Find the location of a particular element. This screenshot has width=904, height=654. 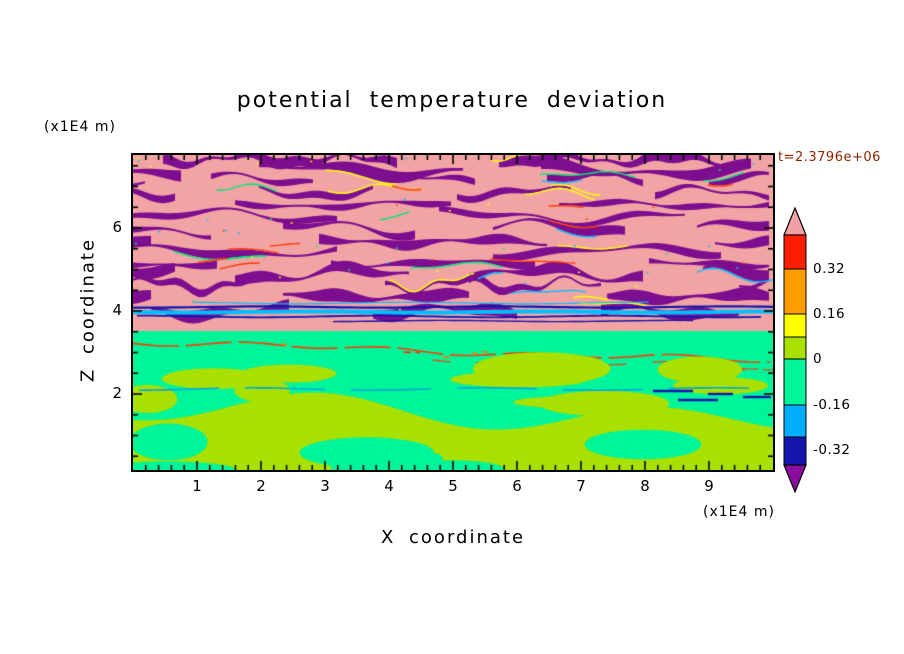

colorbar-label: 0 is located at coordinates (818, 359).